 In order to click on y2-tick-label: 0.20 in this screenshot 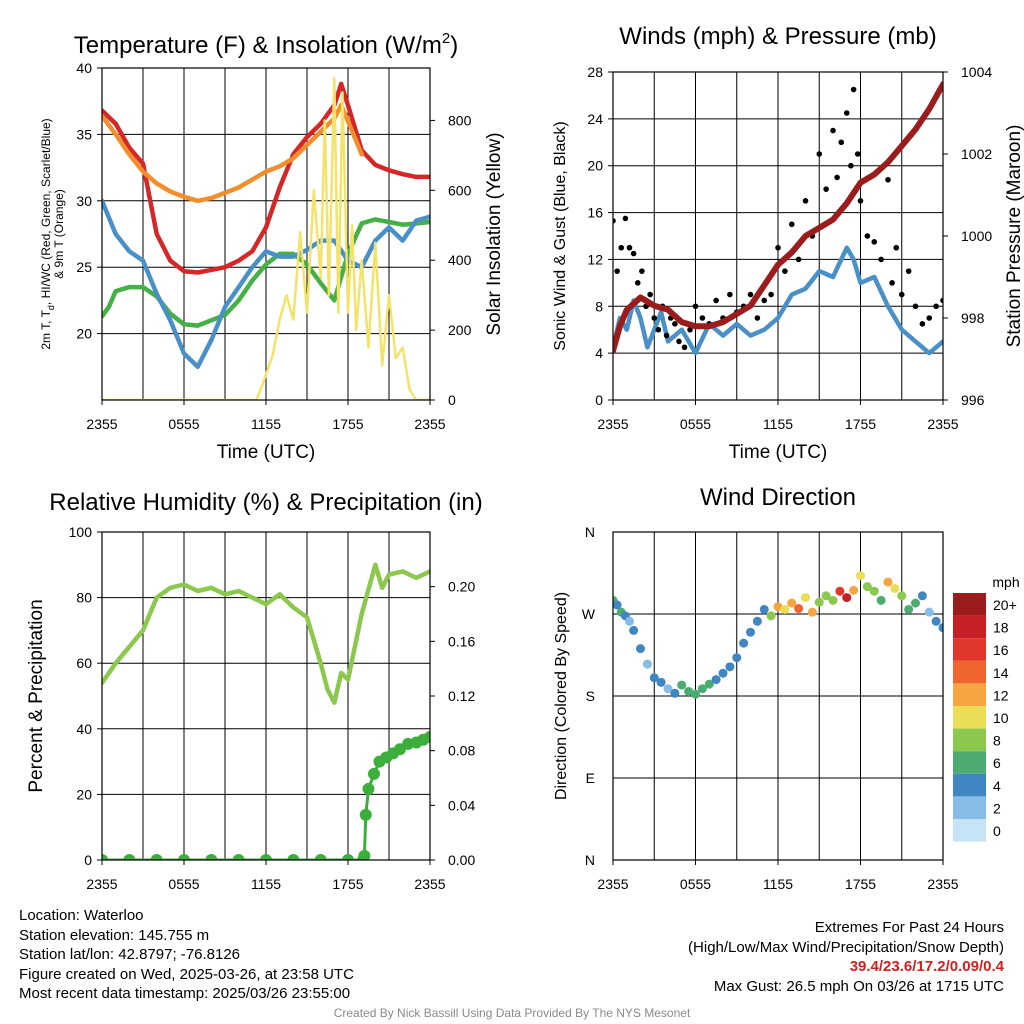, I will do `click(461, 587)`.